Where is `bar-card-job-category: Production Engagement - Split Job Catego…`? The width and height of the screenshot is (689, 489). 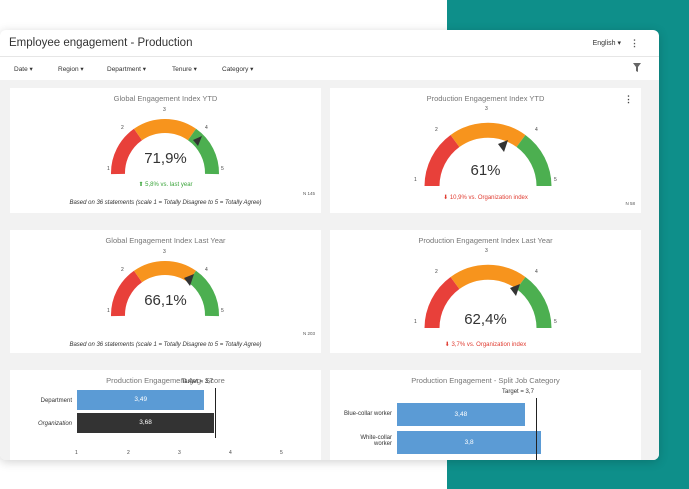
bar-card-job-category: Production Engagement - Split Job Catego… is located at coordinates (485, 415).